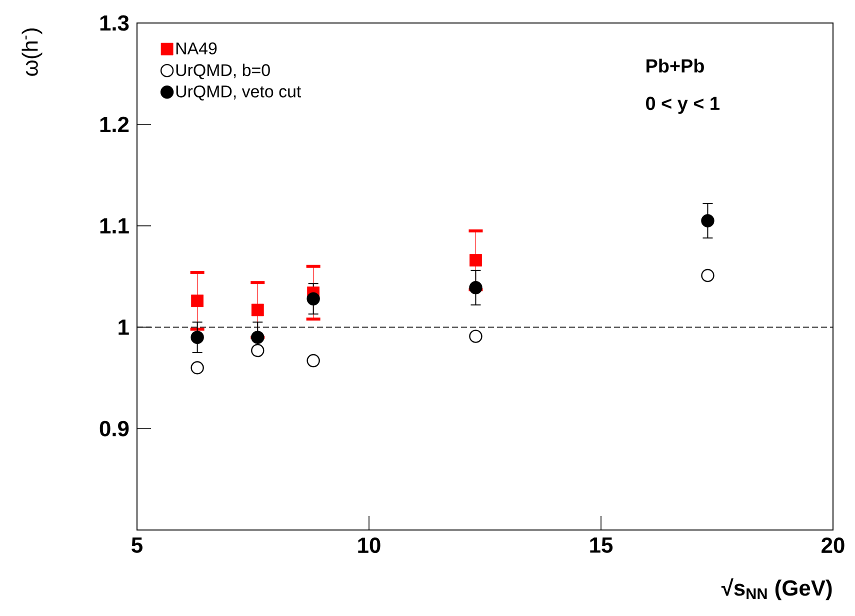 This screenshot has width=855, height=616. What do you see at coordinates (239, 92) in the screenshot?
I see `legend-label: UrQMD, veto cut` at bounding box center [239, 92].